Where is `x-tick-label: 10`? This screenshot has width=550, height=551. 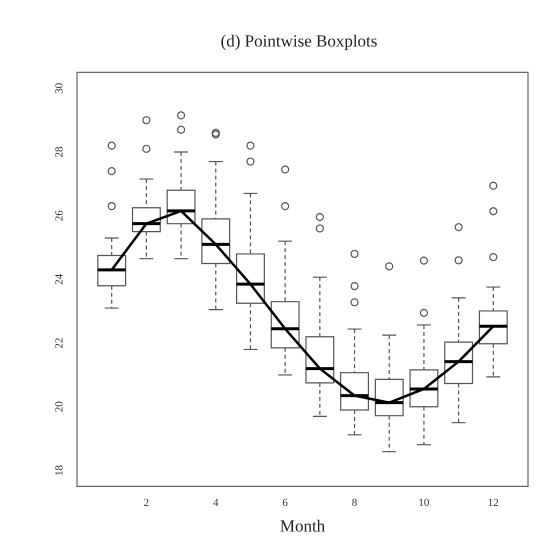
x-tick-label: 10 is located at coordinates (424, 502).